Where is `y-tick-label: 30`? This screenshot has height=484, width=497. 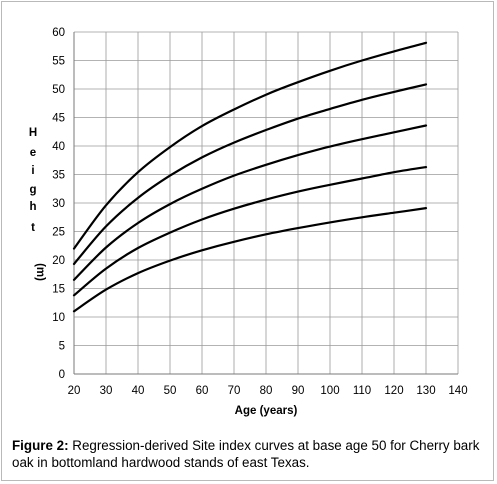 y-tick-label: 30 is located at coordinates (58, 204).